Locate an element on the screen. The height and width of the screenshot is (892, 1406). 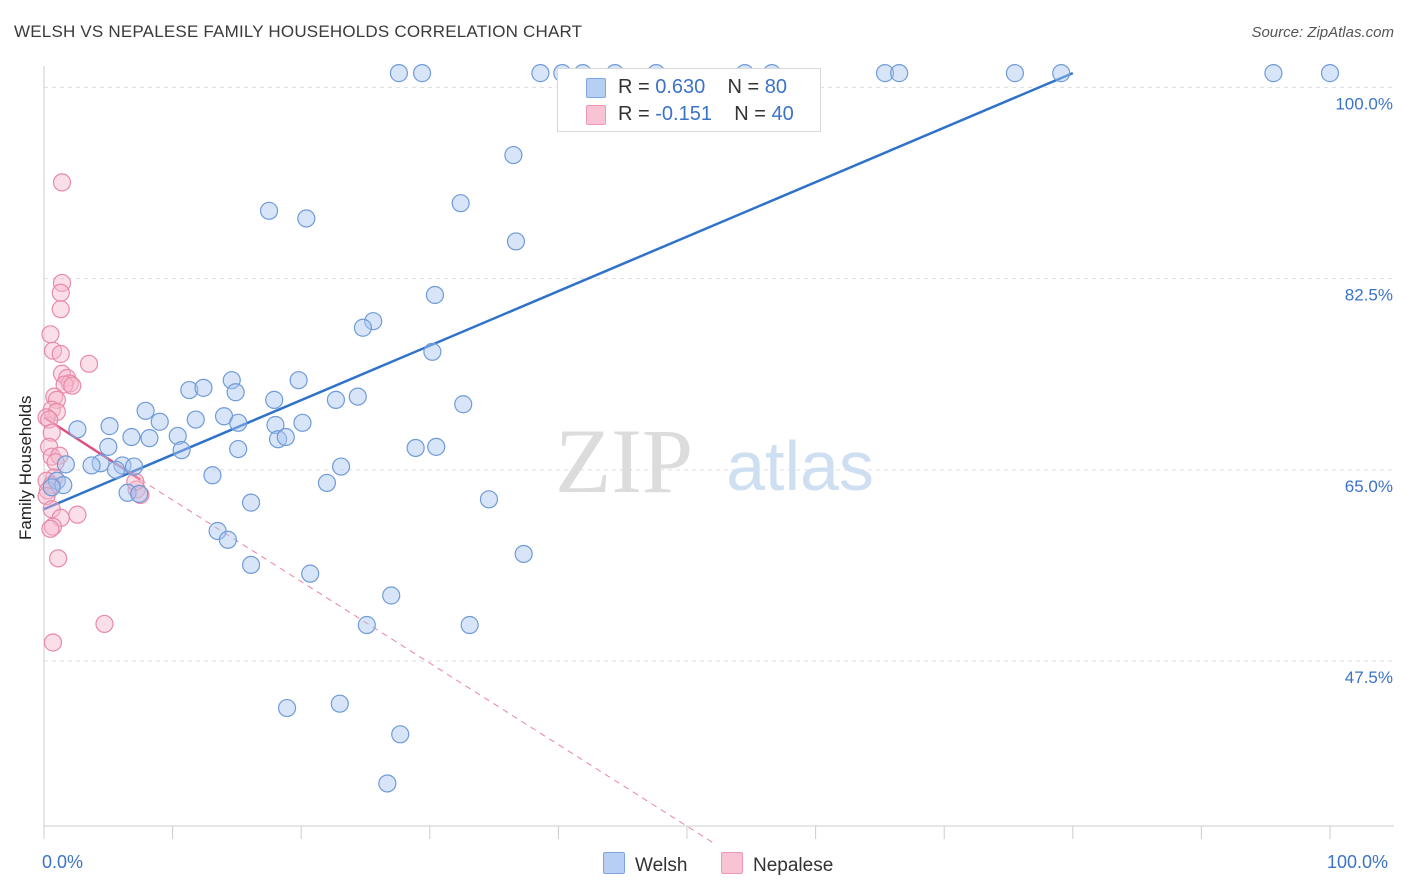
watermark: ZIP atlas is located at coordinates (714, 461).